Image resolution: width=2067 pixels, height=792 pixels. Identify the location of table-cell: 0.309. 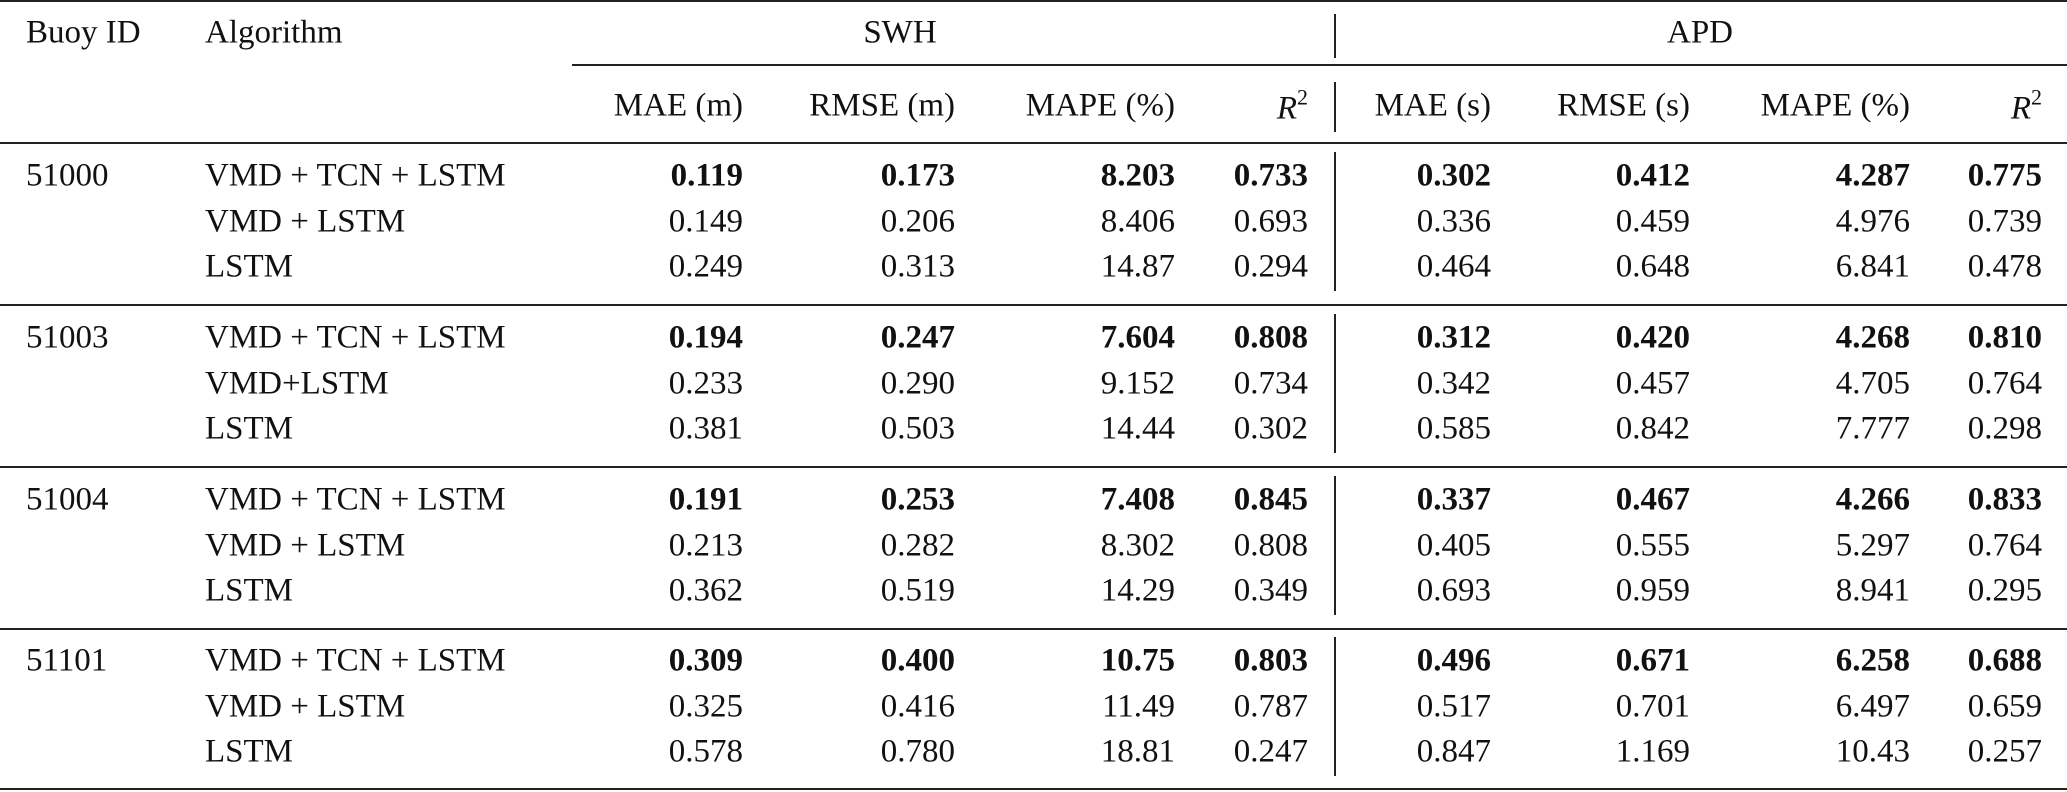
(705, 660).